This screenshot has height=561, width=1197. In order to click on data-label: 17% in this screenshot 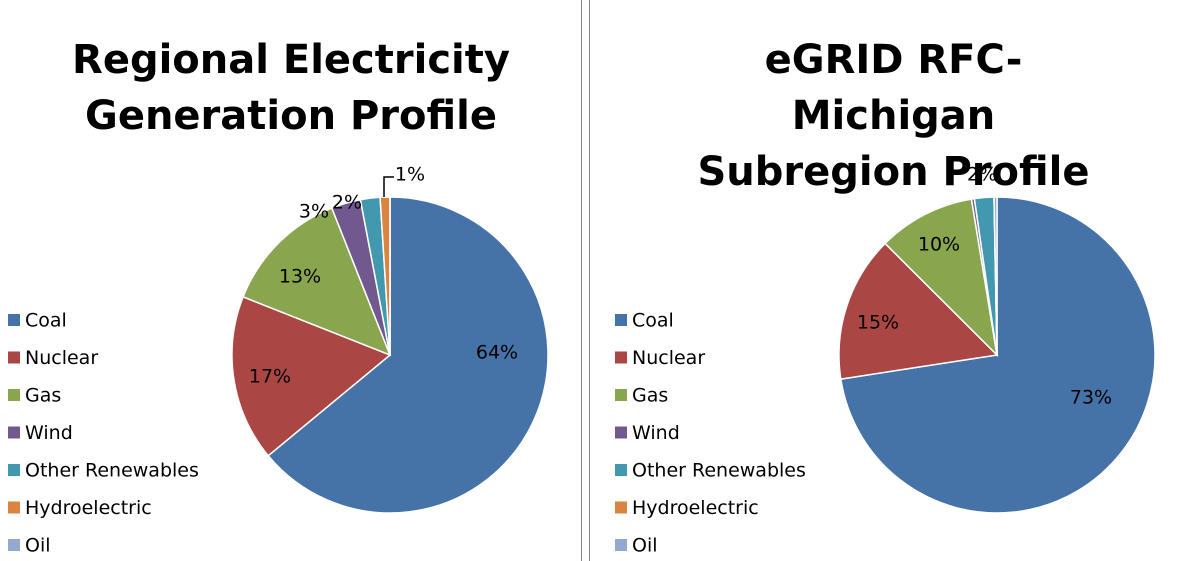, I will do `click(270, 377)`.